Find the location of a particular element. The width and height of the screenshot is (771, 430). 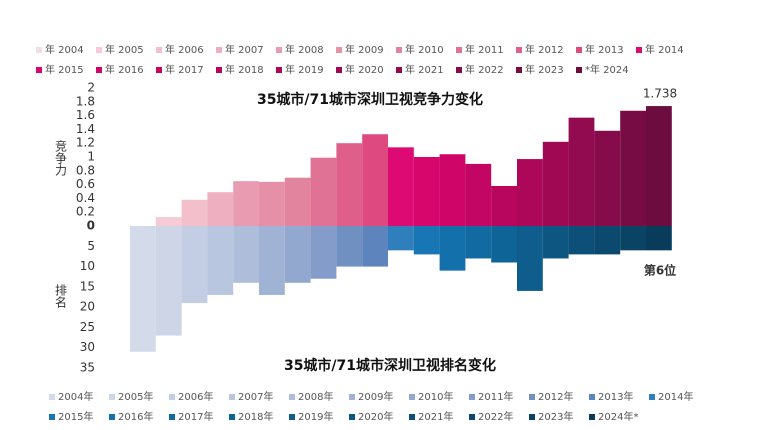

legend-label: 2005年 is located at coordinates (135, 396).